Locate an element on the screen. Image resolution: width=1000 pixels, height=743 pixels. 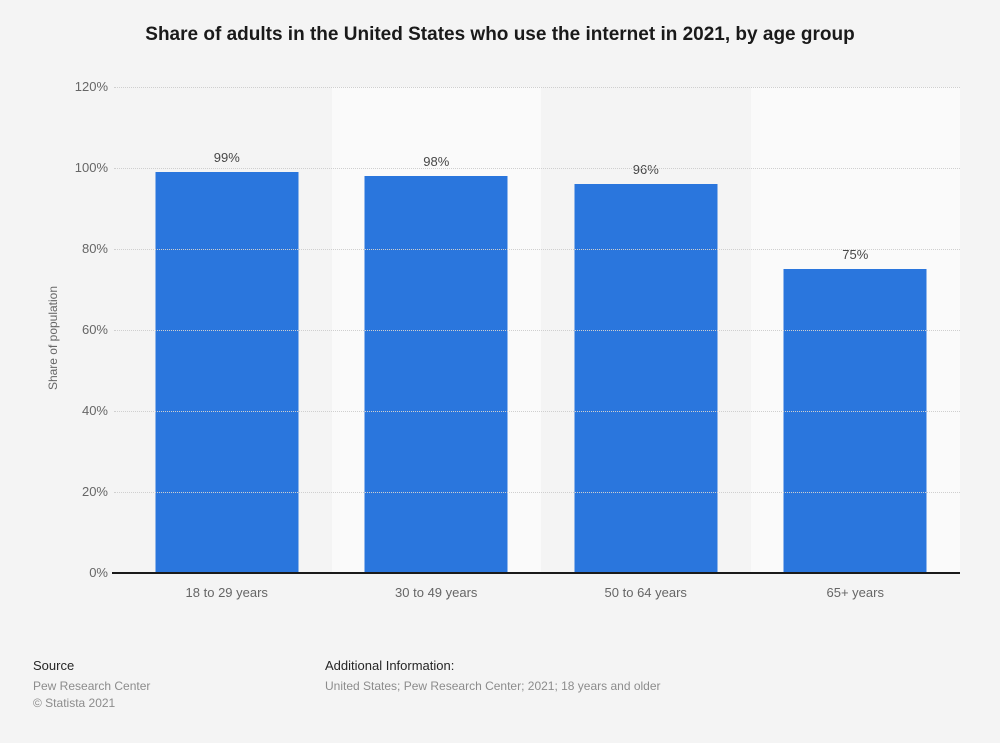
x-axis-label: 50 to 64 years is located at coordinates (645, 592).